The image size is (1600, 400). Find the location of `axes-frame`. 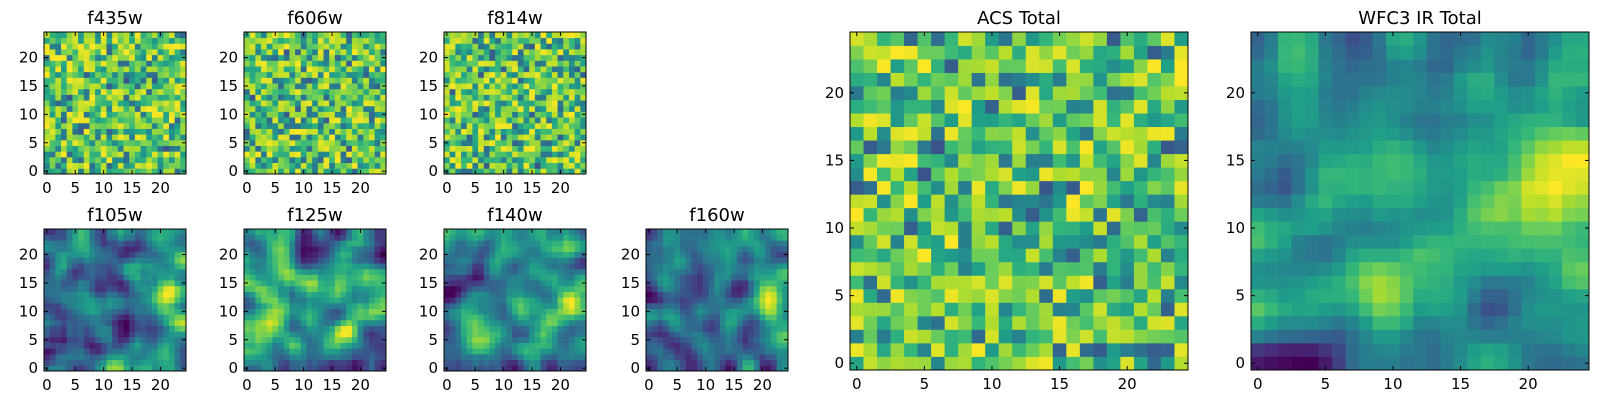

axes-frame is located at coordinates (515, 103).